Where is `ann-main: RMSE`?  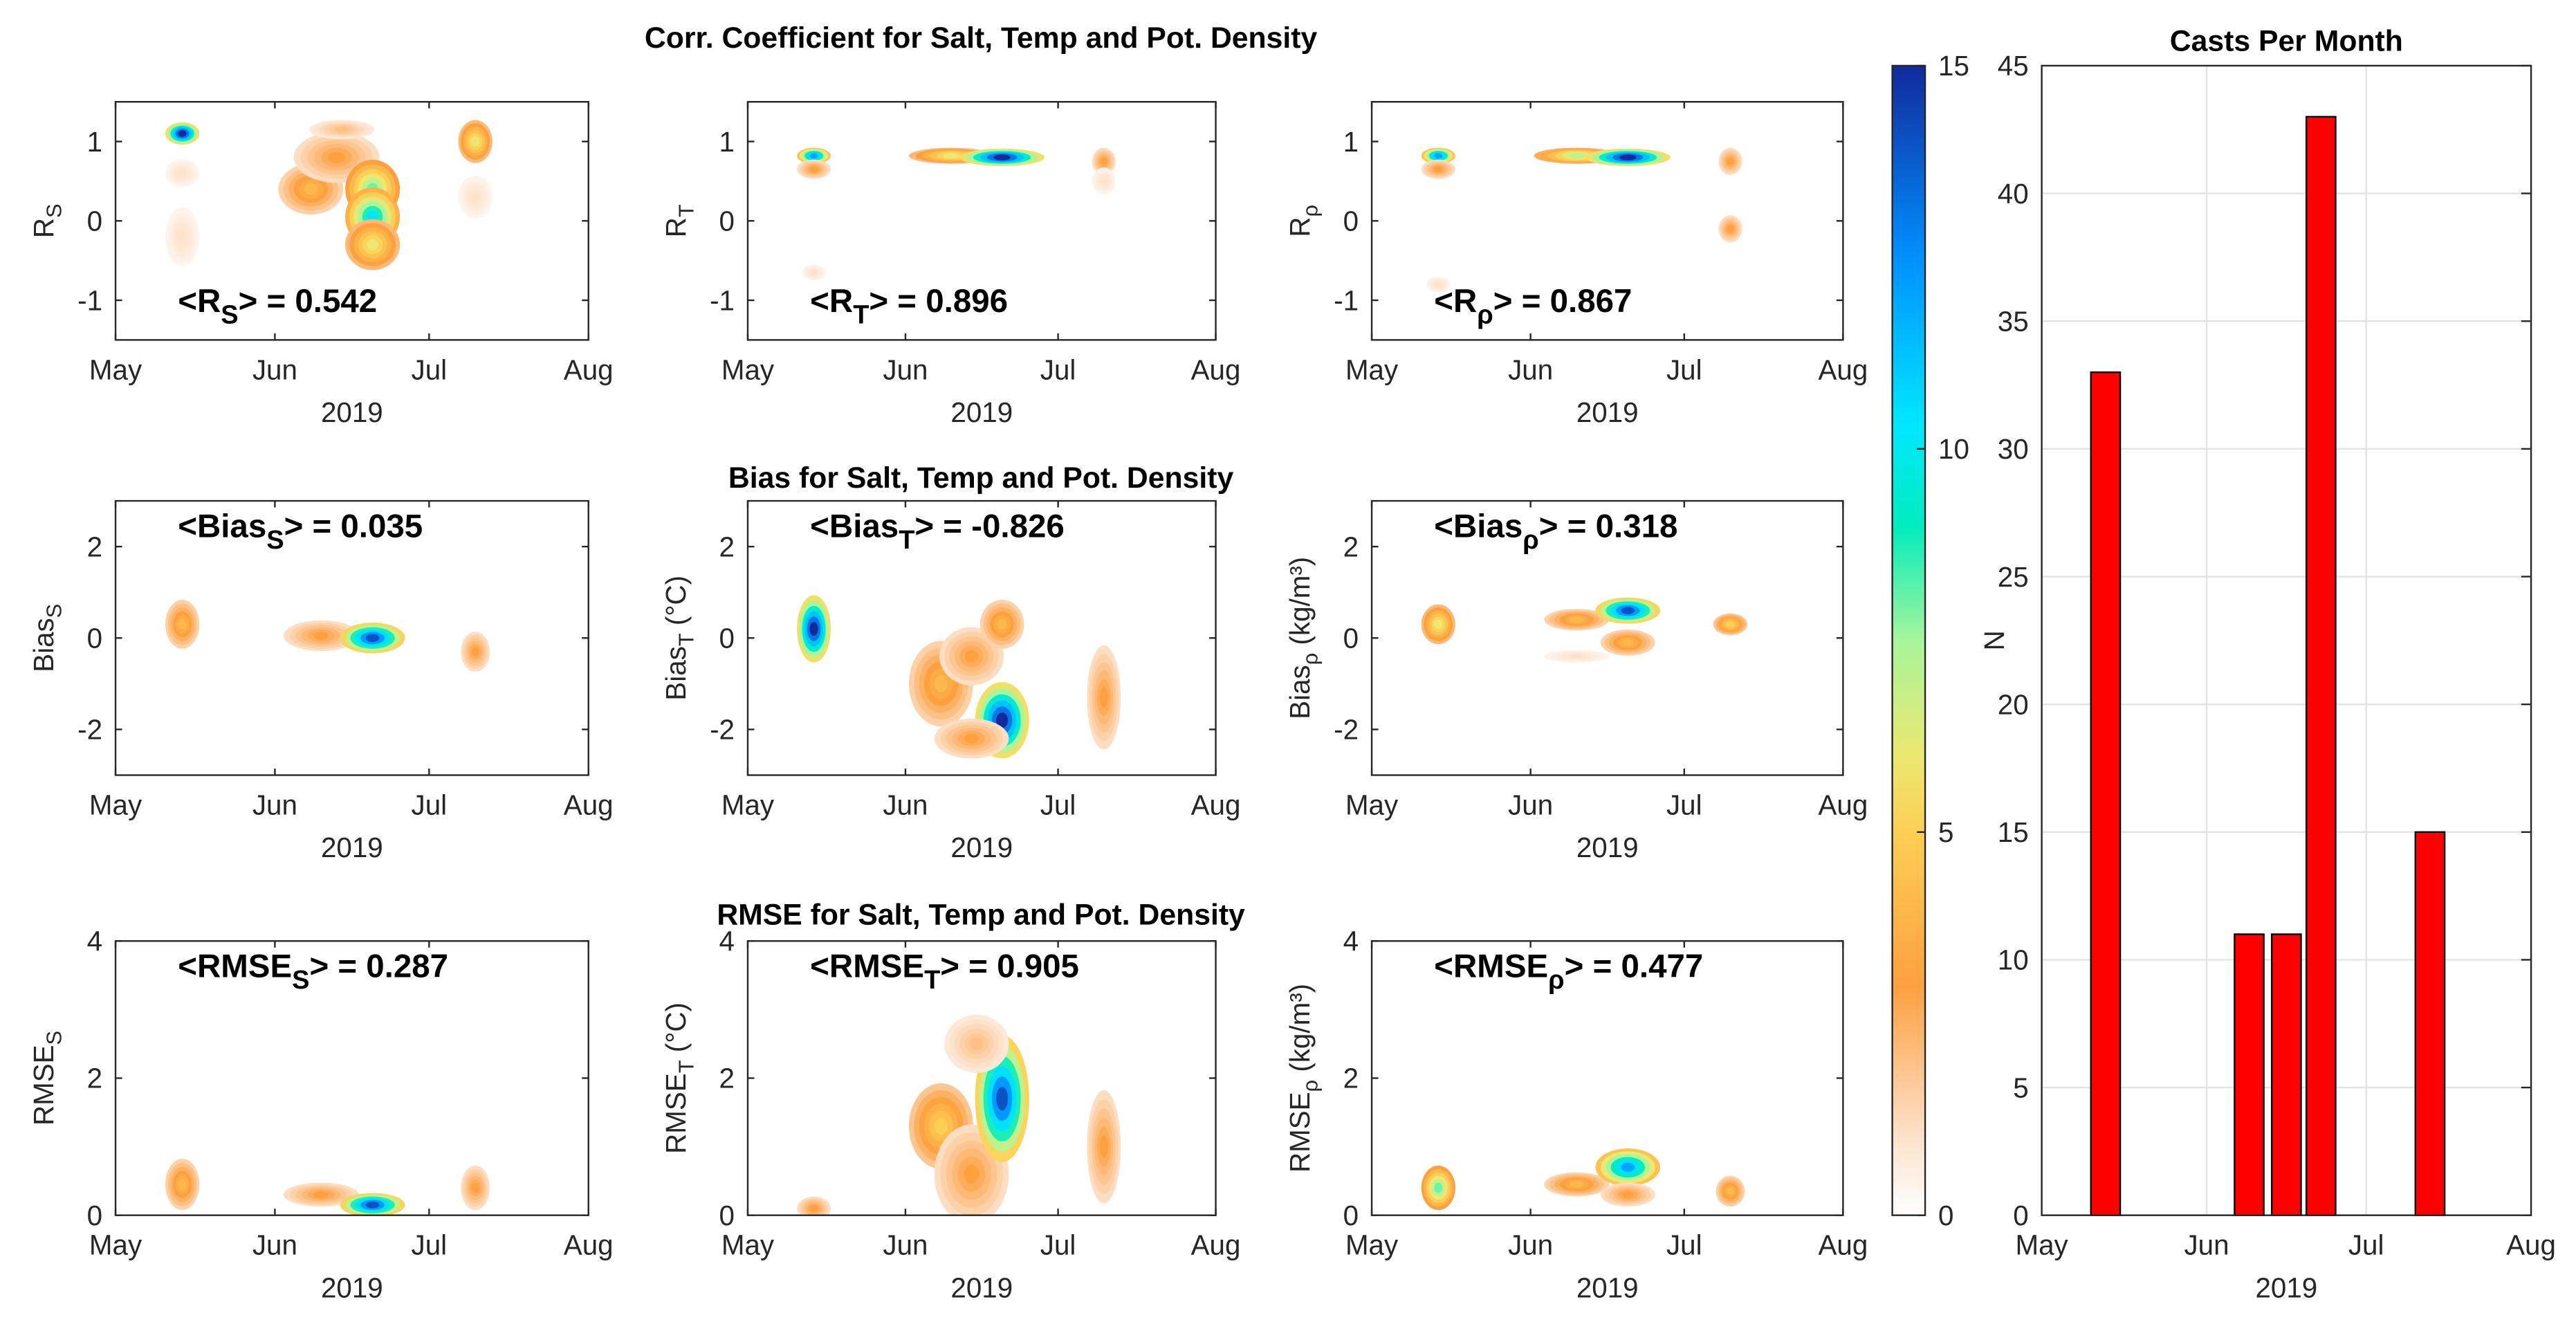 ann-main: RMSE is located at coordinates (244, 966).